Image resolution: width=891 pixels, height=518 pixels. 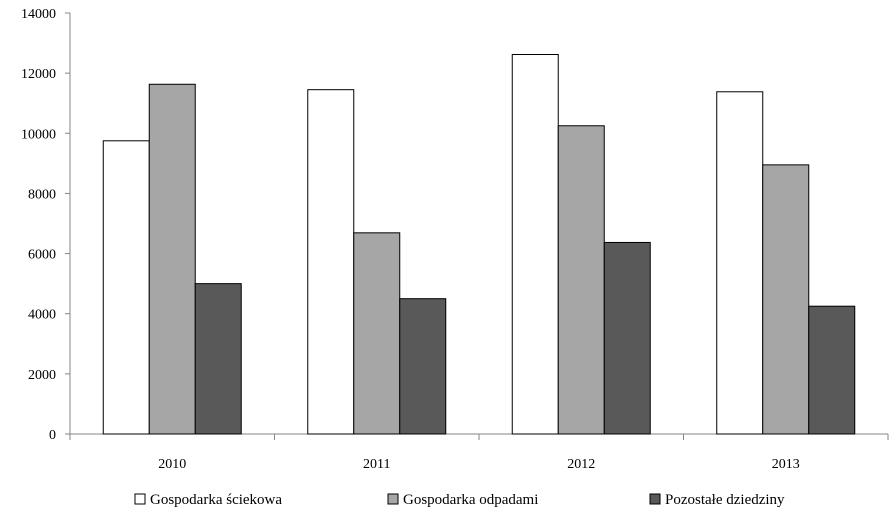 I want to click on x-tick-label: 2011, so click(x=376, y=464).